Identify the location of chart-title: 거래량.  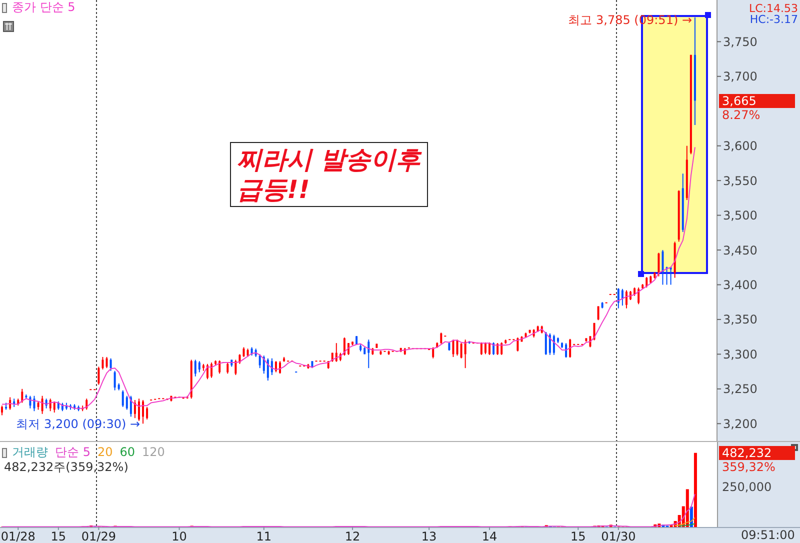
(30, 452).